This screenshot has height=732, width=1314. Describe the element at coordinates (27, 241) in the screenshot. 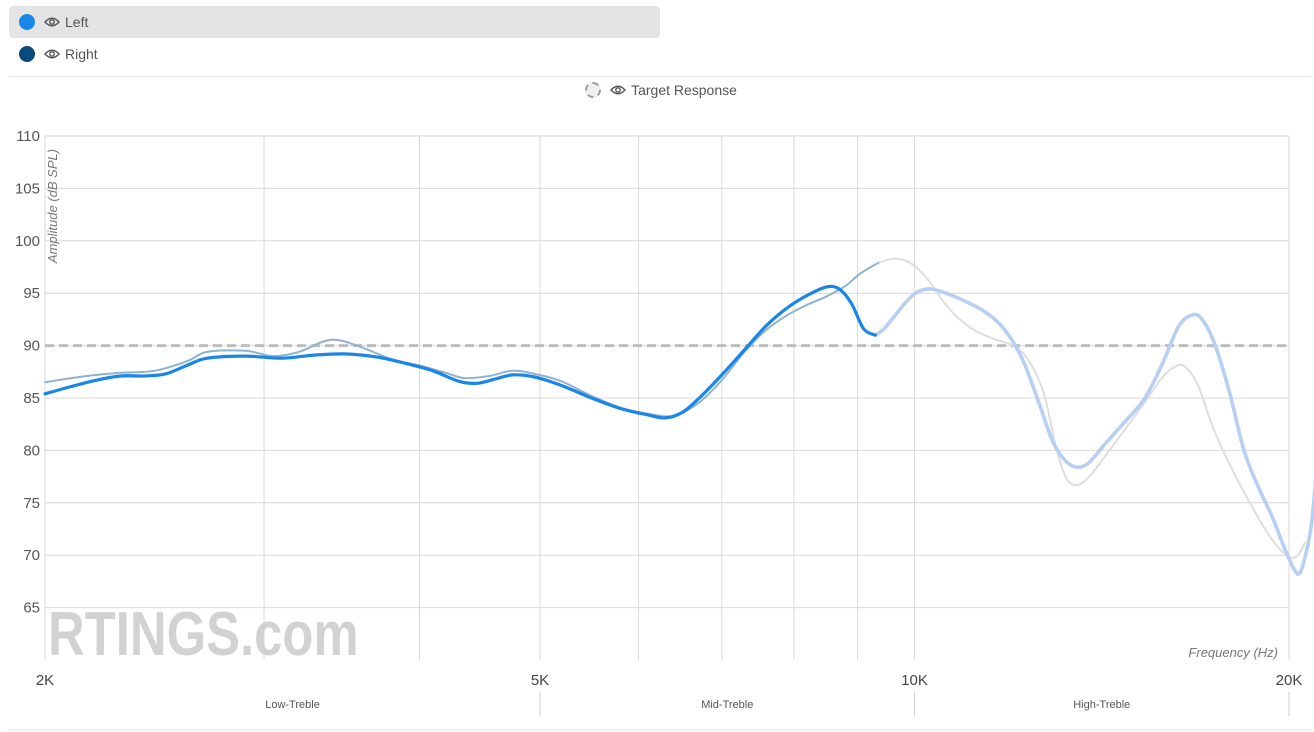

I see `y-tick-label: 100` at that location.